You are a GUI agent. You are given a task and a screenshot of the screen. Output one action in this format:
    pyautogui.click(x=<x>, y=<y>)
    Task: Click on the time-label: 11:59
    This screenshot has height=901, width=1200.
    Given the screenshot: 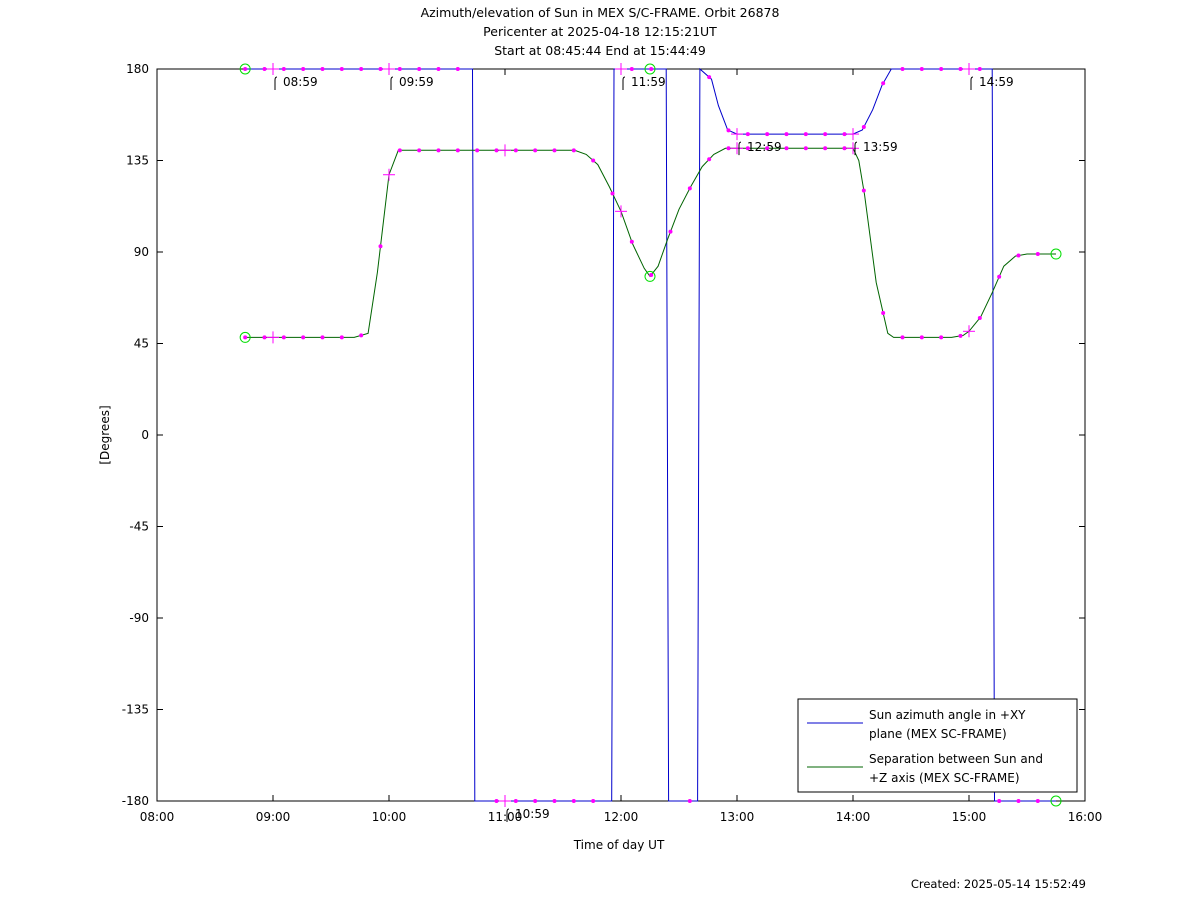 What is the action you would take?
    pyautogui.click(x=648, y=82)
    